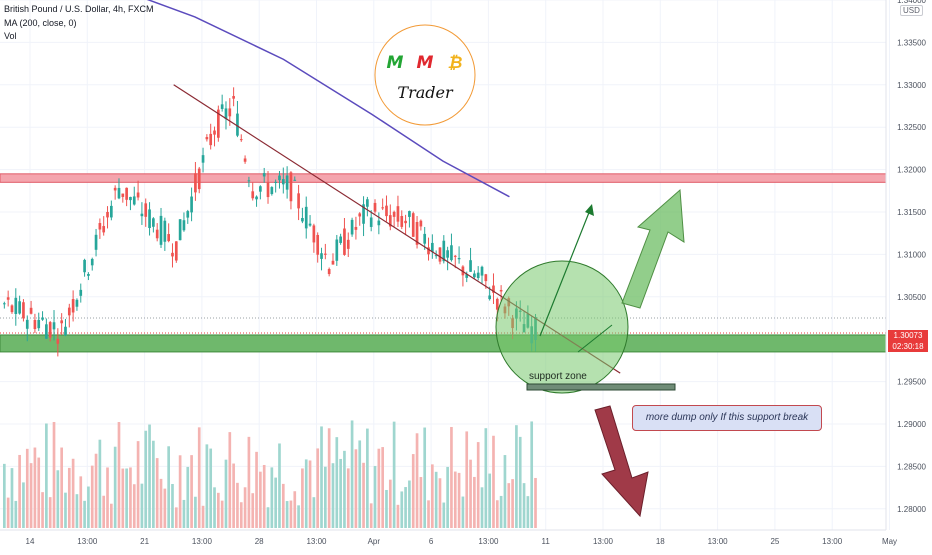  I want to click on symbol-title: British Pound / U.S. Dollar, 4h, FXCM, so click(79, 9).